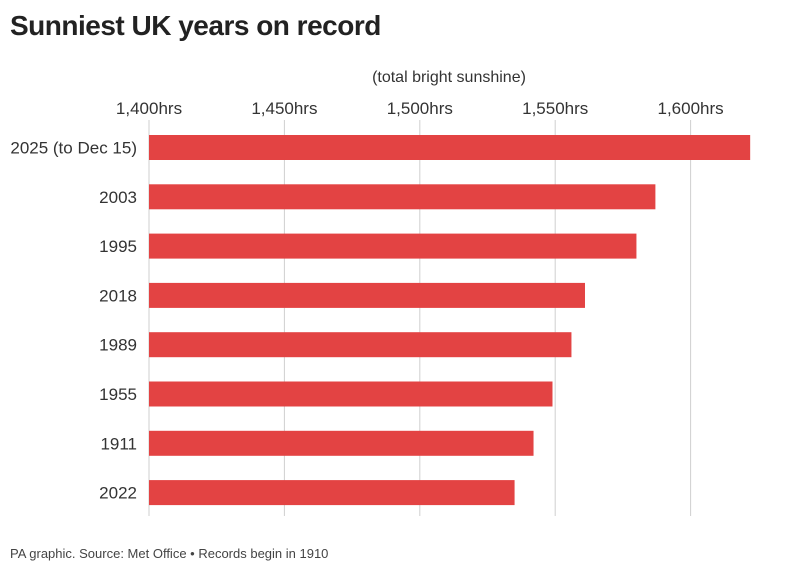 The image size is (794, 575). Describe the element at coordinates (449, 77) in the screenshot. I see `axis-subtitle: (total bright sunshine)` at that location.